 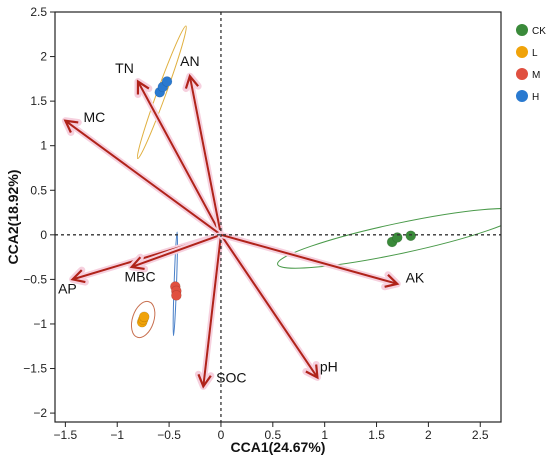 I want to click on legend-marker-h, so click(x=522, y=96).